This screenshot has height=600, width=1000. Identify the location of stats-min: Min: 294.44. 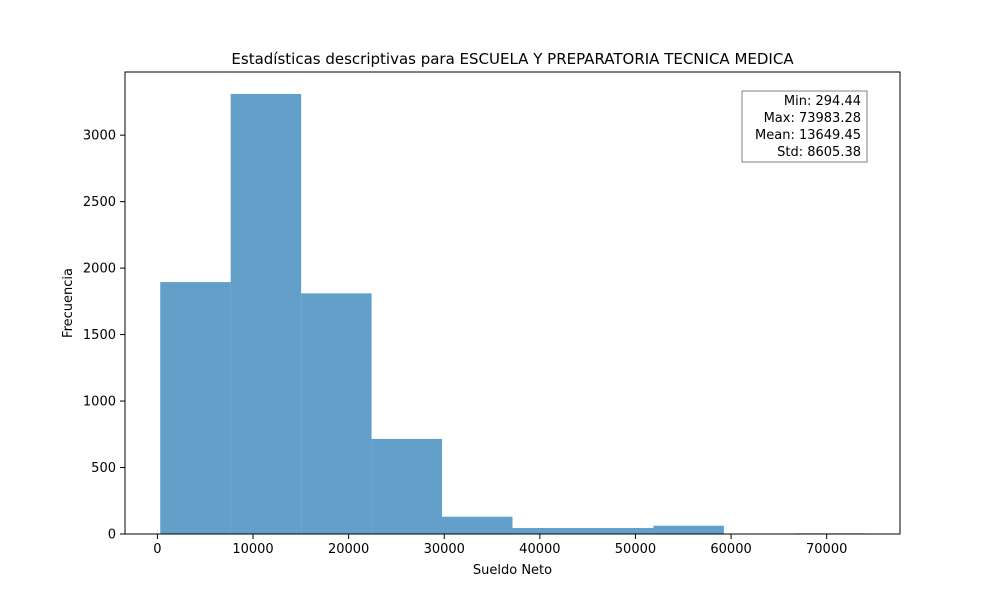
(822, 101).